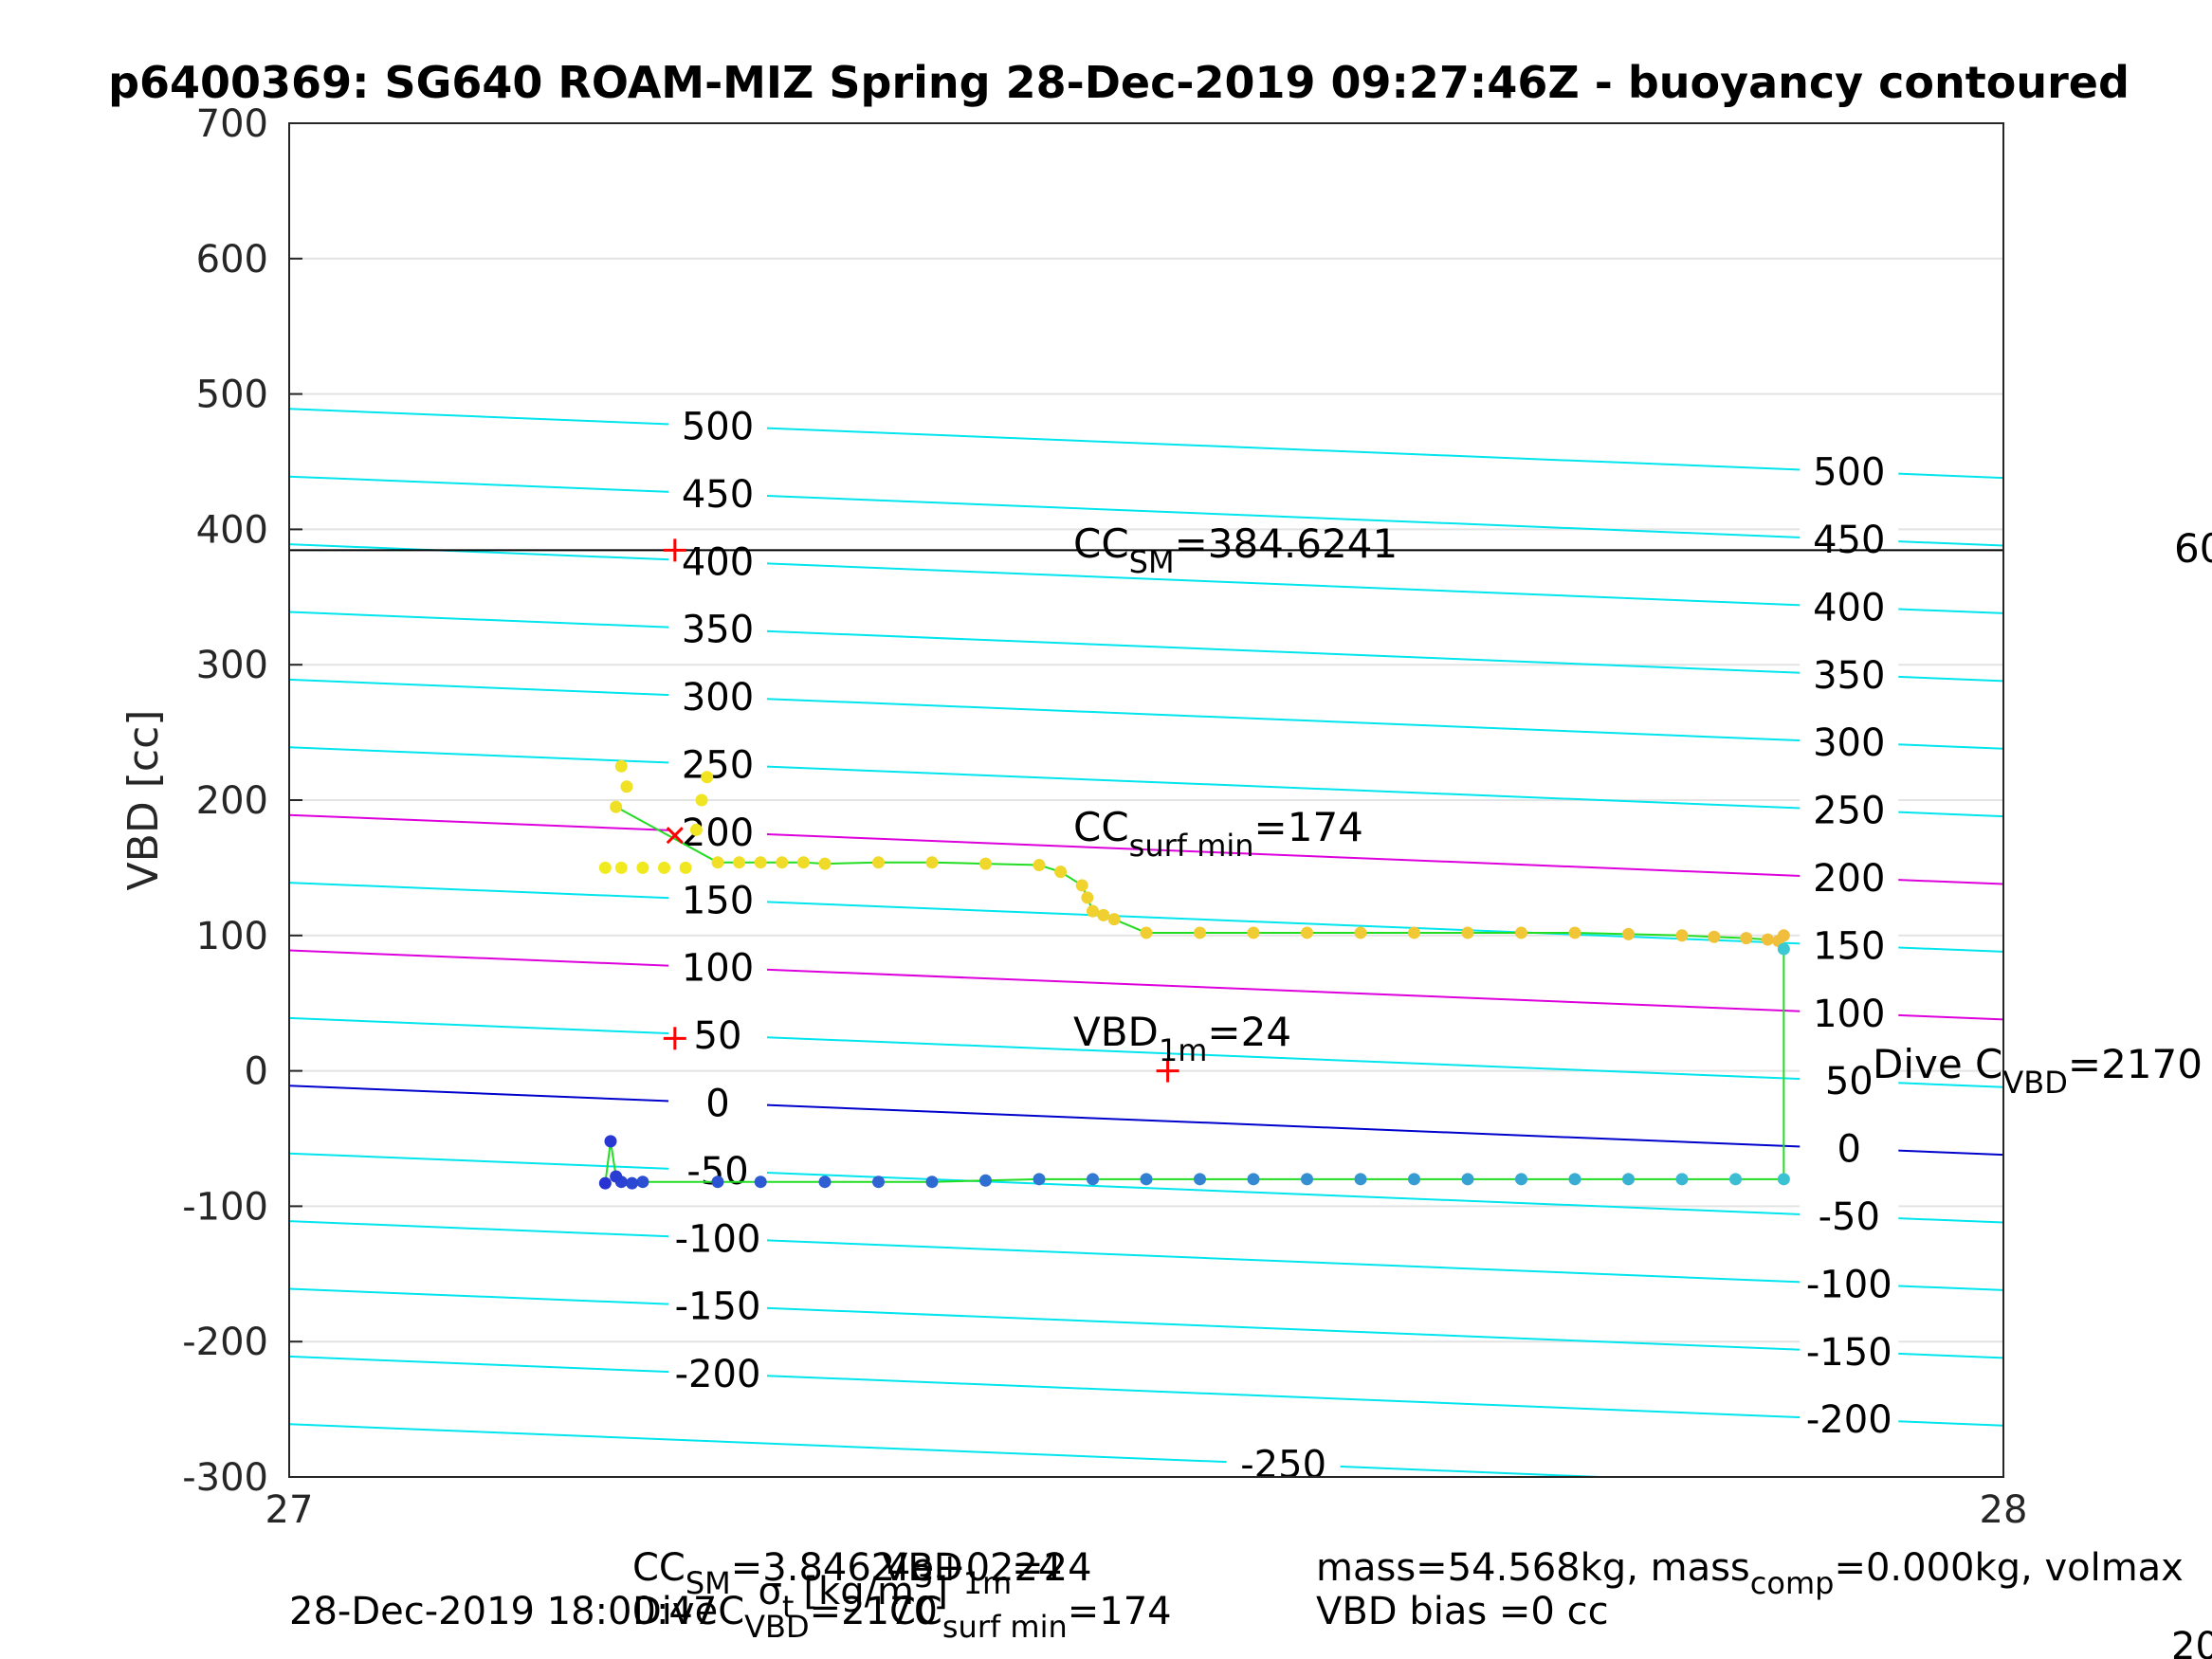  I want to click on y-tick-label: -100, so click(225, 1207).